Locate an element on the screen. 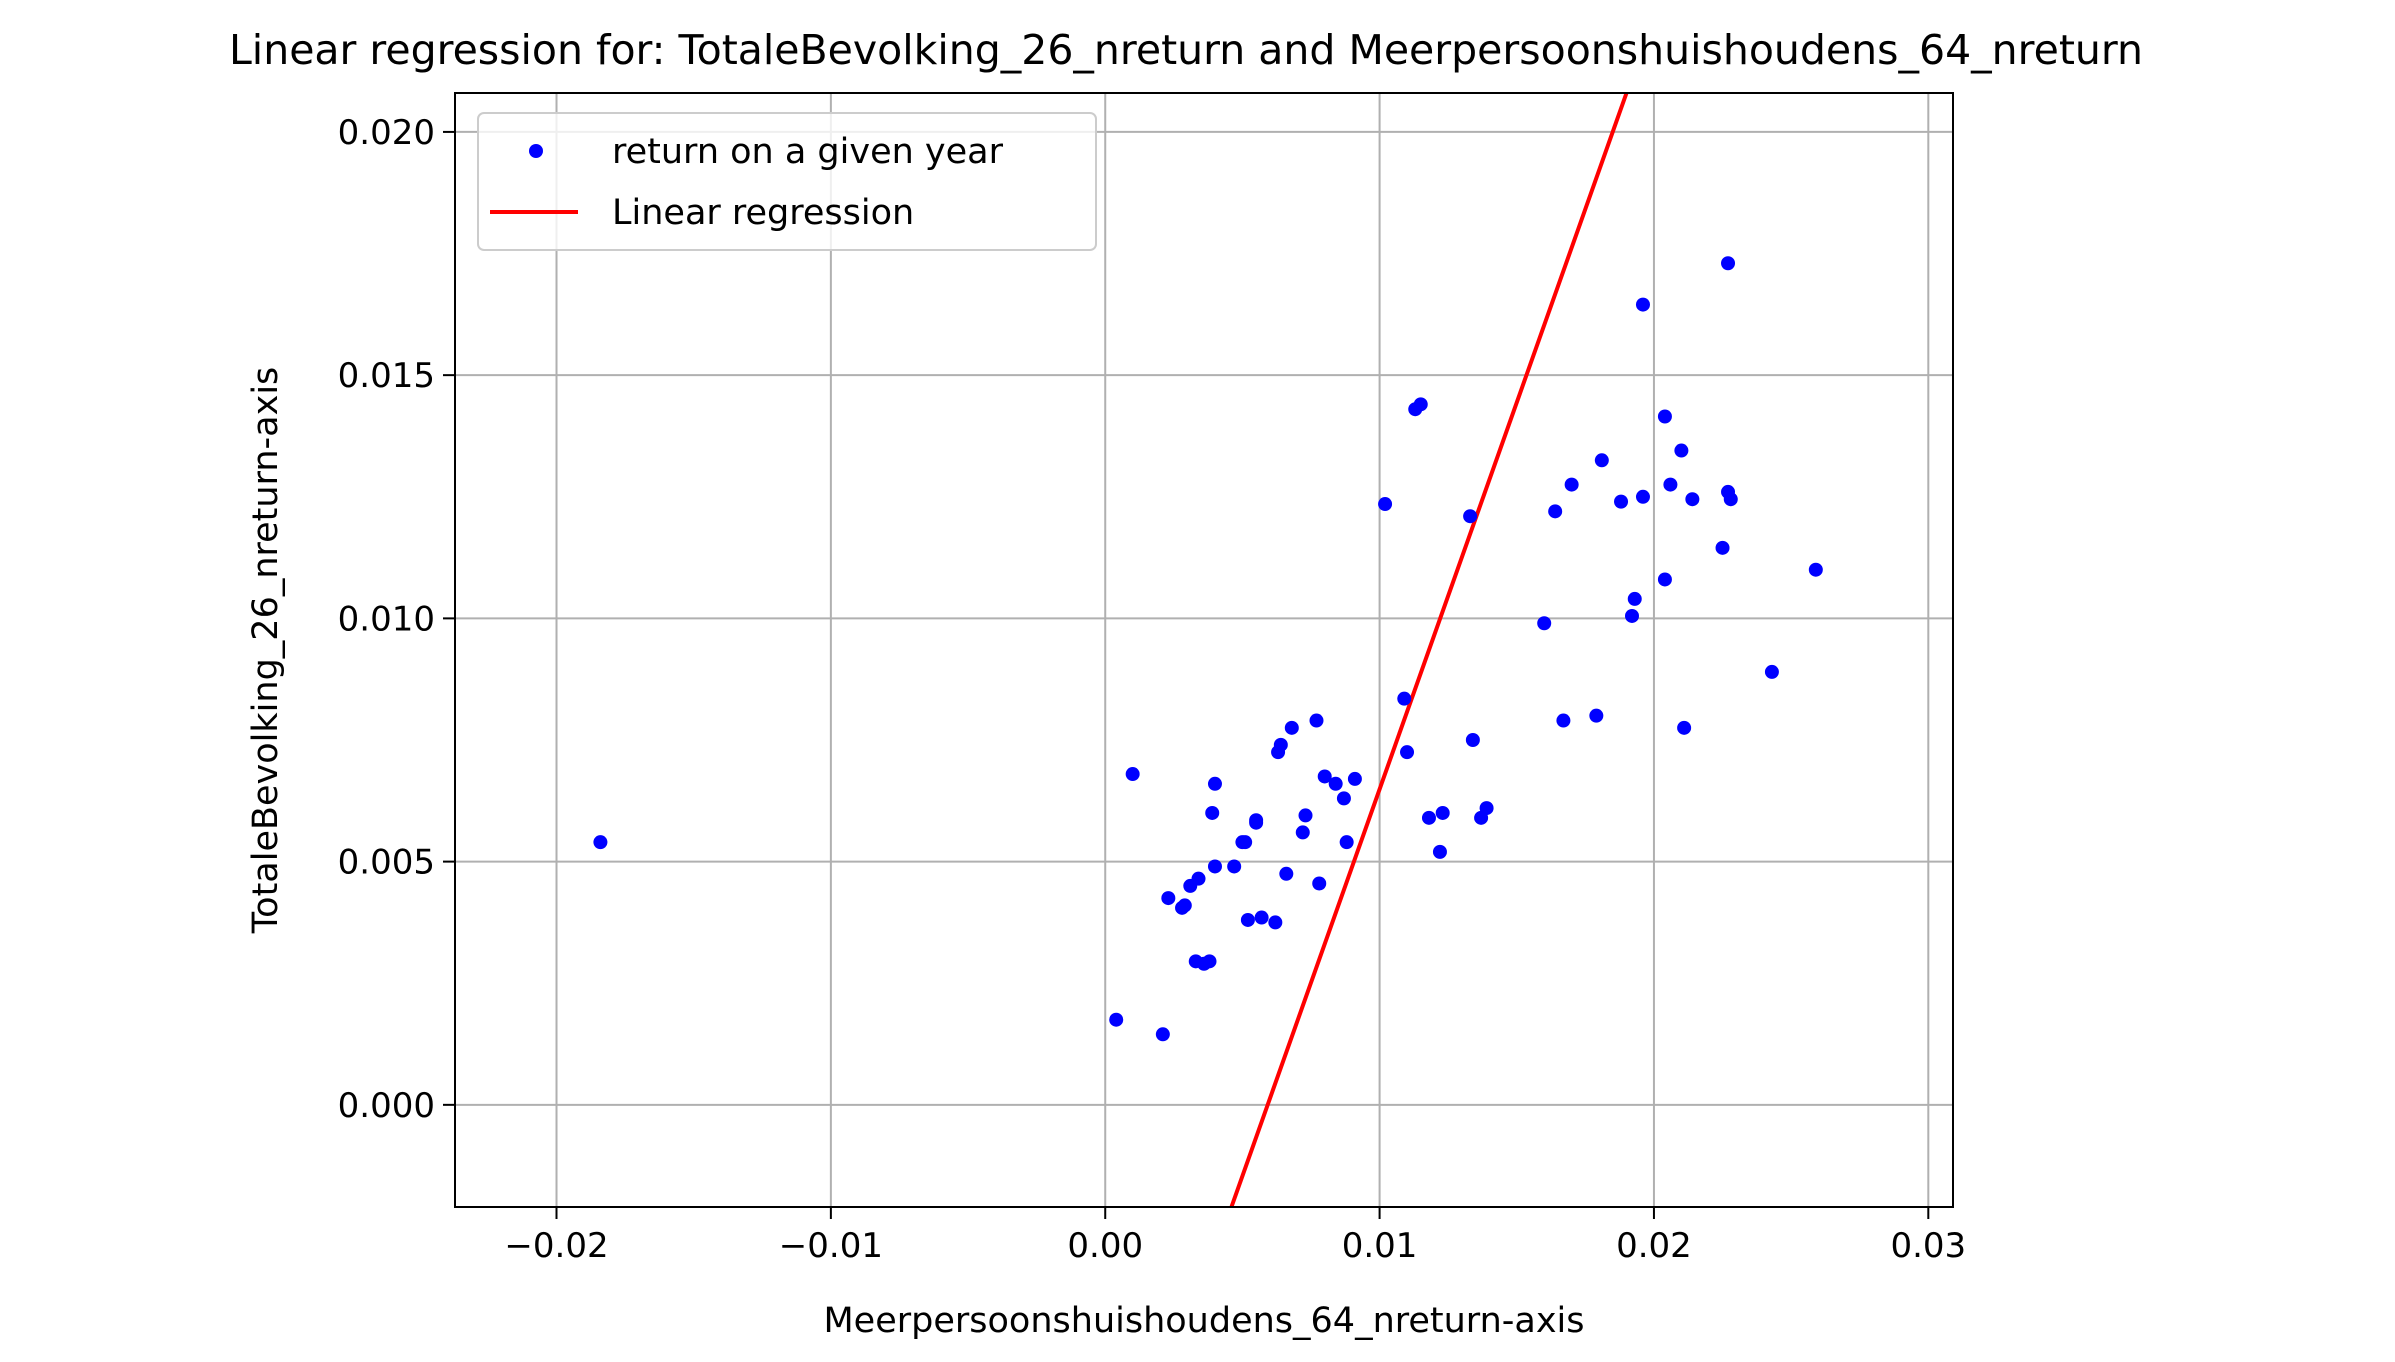  x-tick-label: −0.01 is located at coordinates (831, 1246).